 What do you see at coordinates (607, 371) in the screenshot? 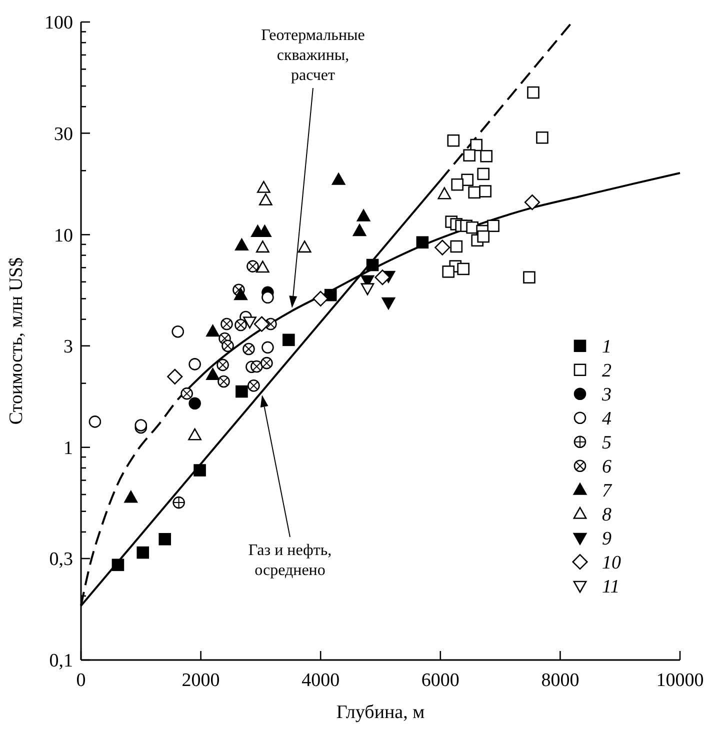
I see `legend-label: 2` at bounding box center [607, 371].